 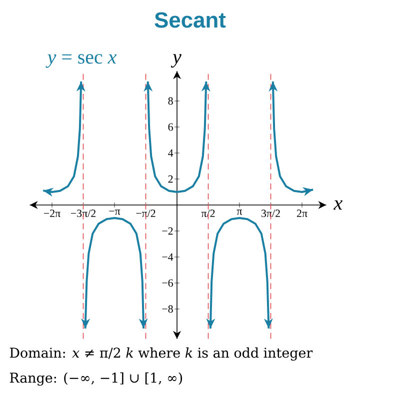 What do you see at coordinates (337, 205) in the screenshot?
I see `x-axis-title: x` at bounding box center [337, 205].